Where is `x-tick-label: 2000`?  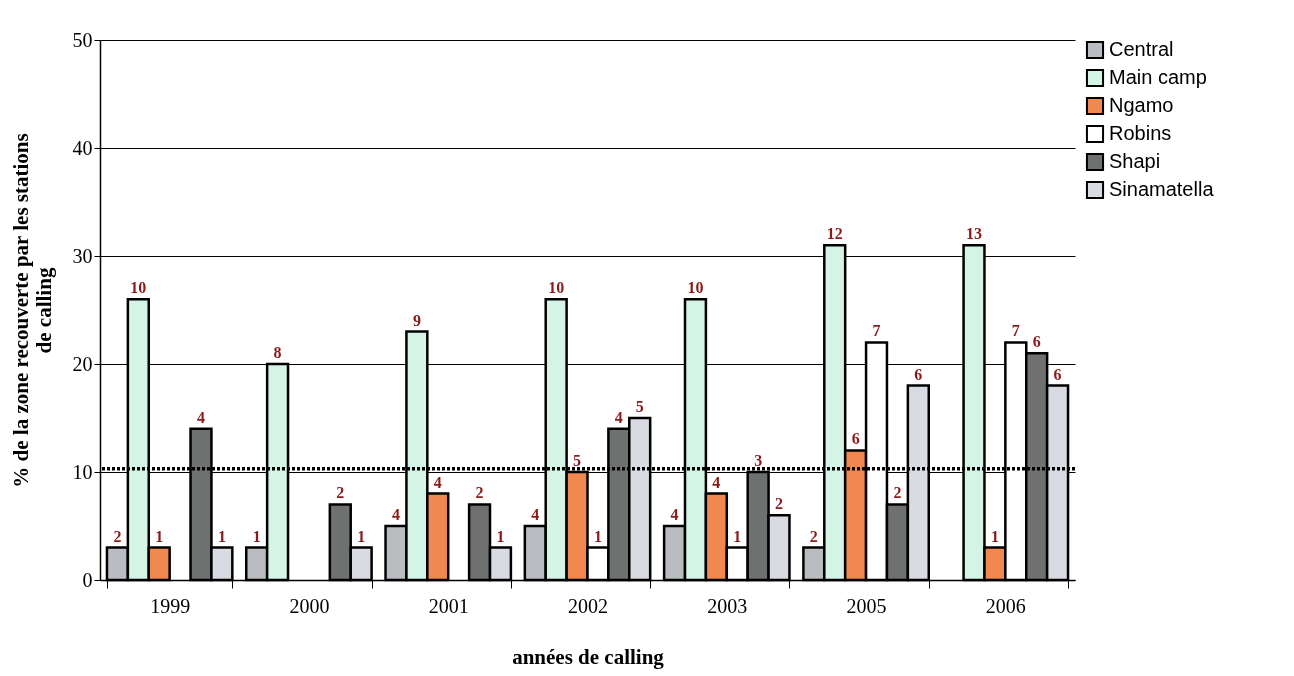 x-tick-label: 2000 is located at coordinates (309, 605).